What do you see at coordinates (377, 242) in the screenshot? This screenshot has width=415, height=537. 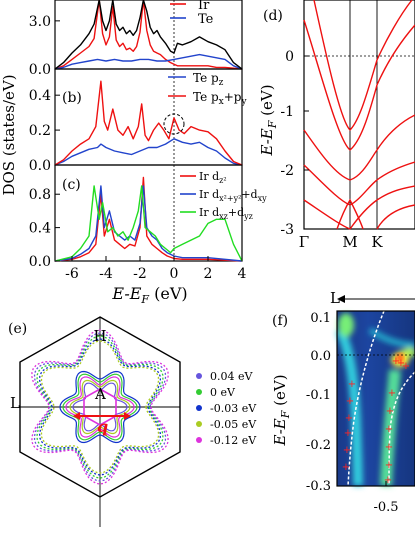 I see `kpoint-k: K` at bounding box center [377, 242].